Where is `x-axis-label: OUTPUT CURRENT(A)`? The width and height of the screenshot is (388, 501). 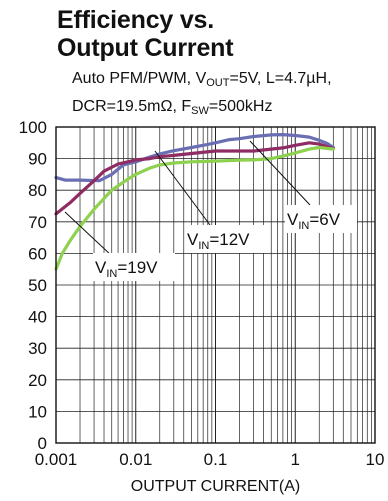 x-axis-label: OUTPUT CURRENT(A) is located at coordinates (215, 486).